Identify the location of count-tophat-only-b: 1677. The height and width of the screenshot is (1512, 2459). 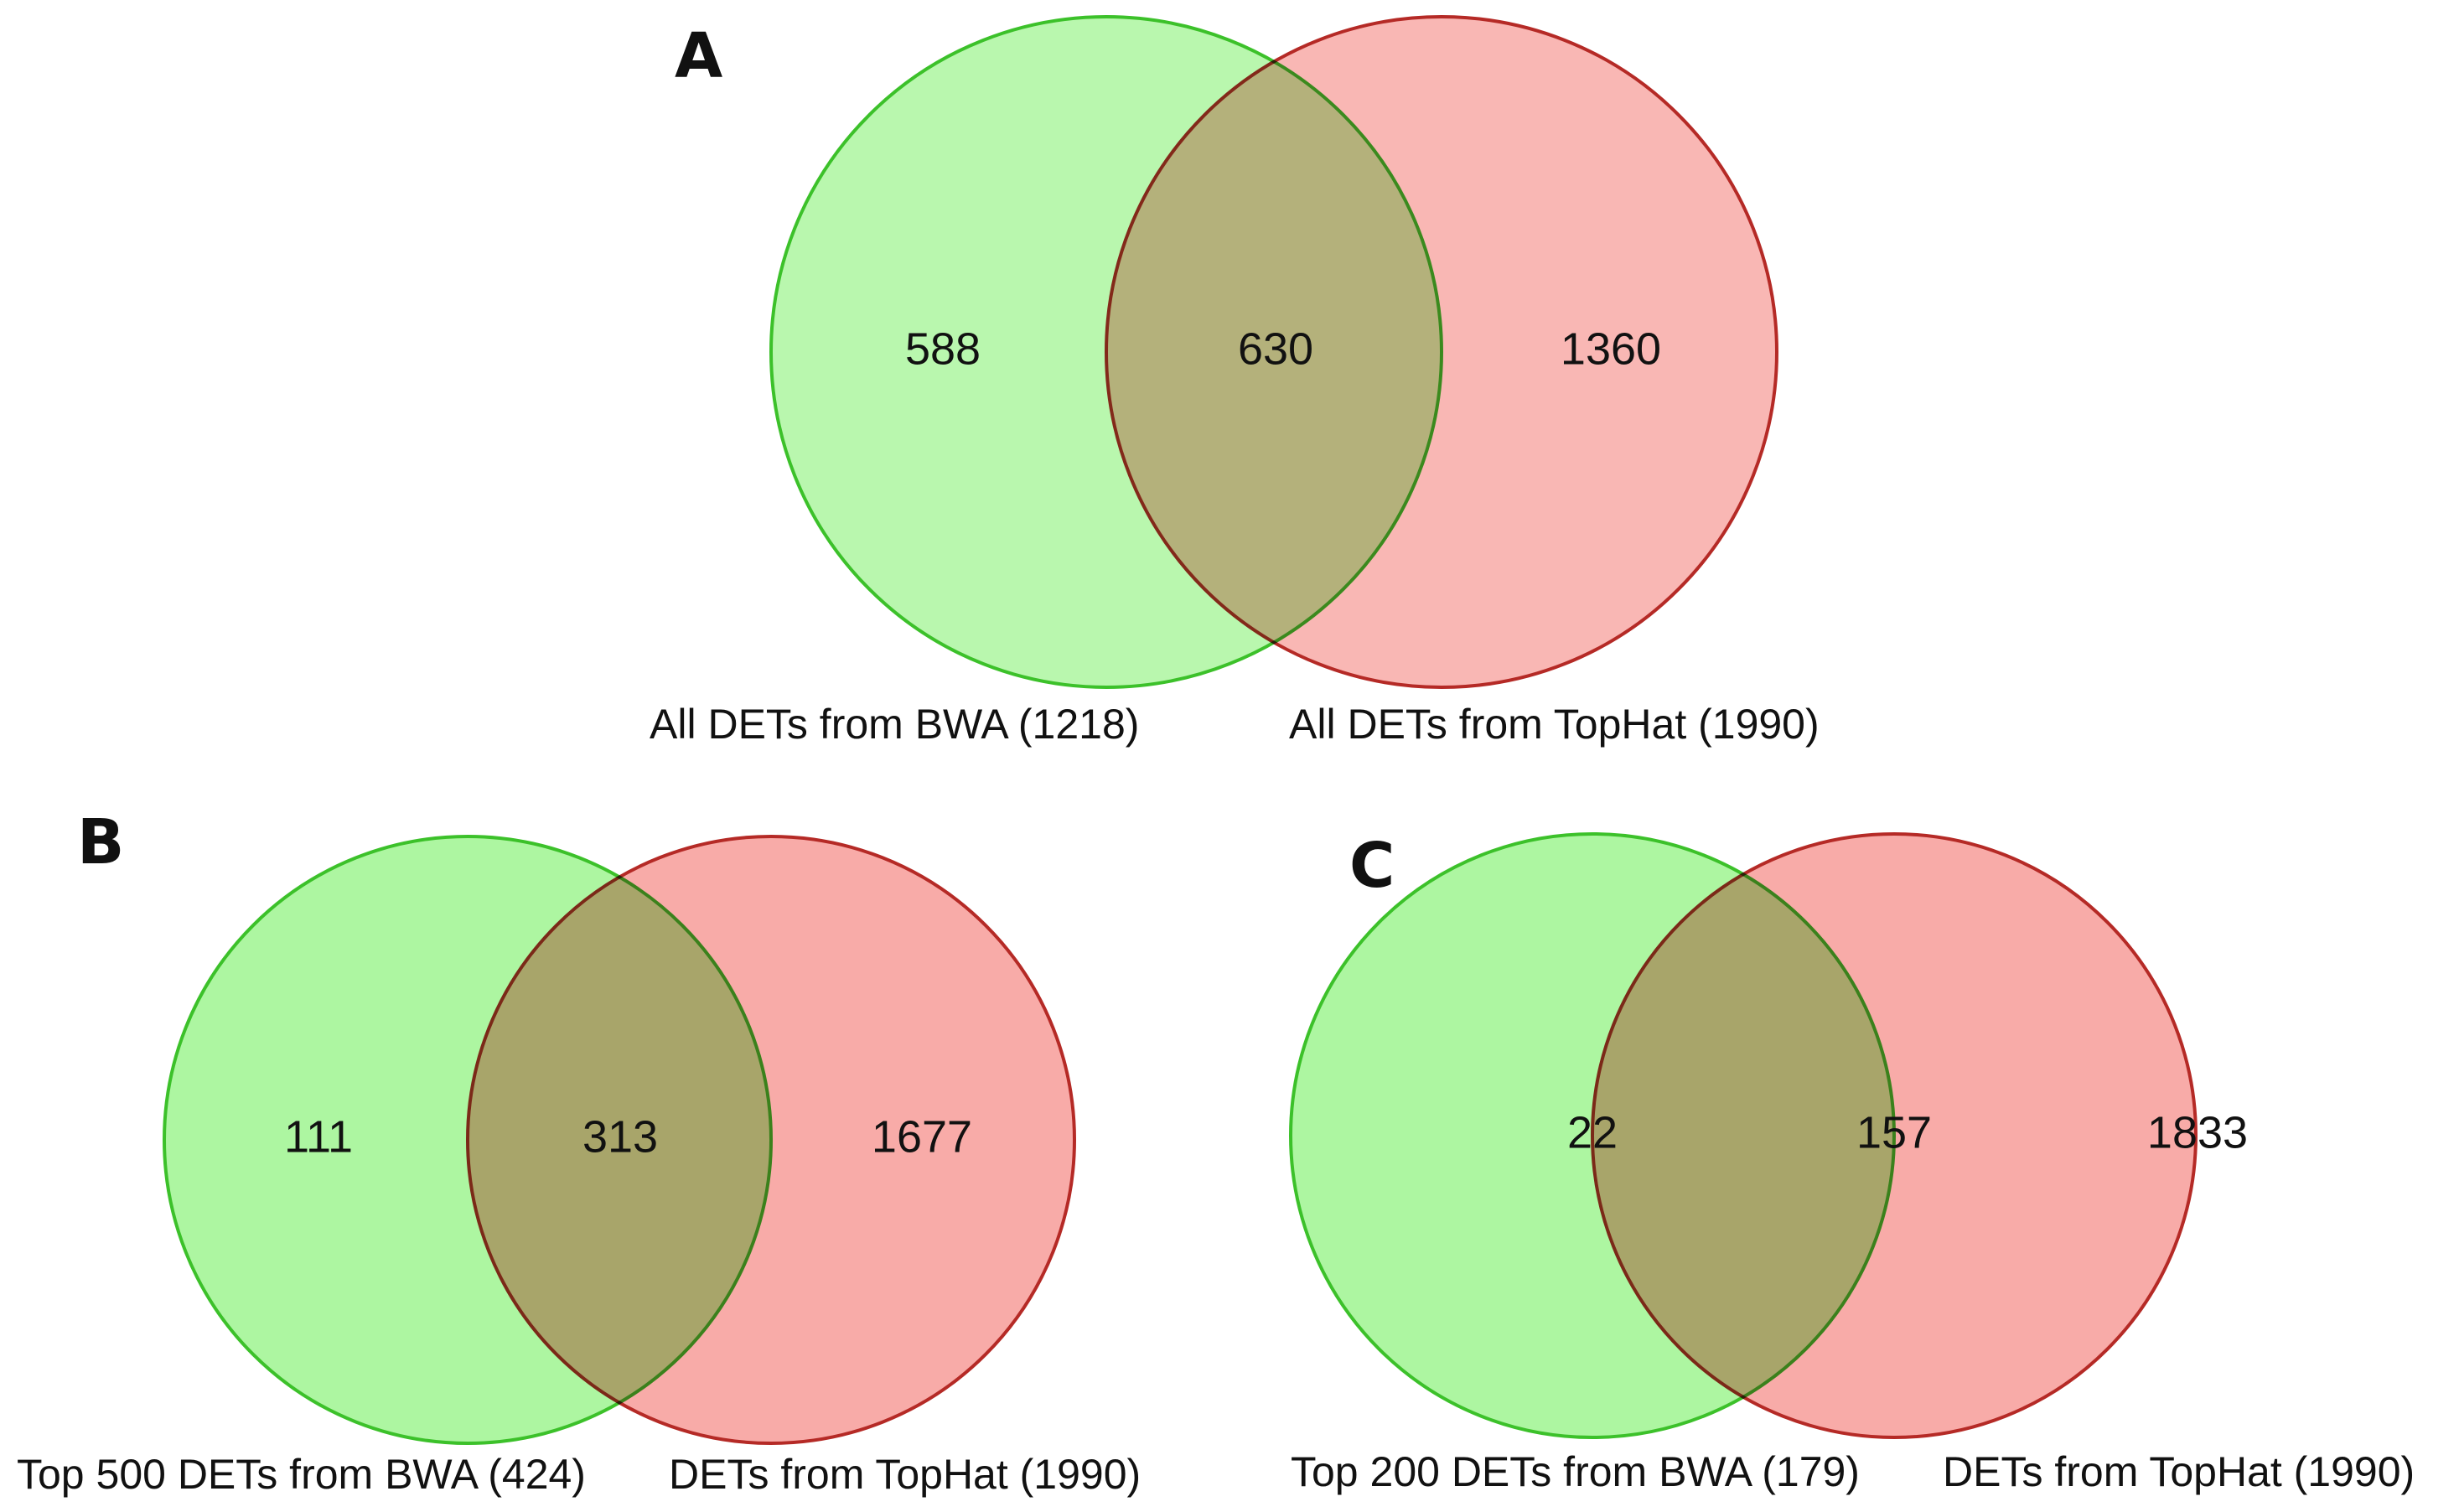
(922, 1136).